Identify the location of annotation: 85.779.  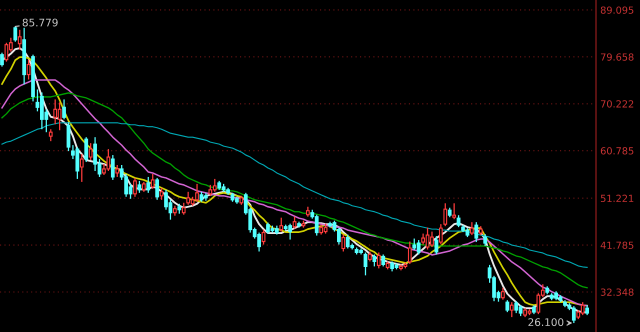
(40, 22).